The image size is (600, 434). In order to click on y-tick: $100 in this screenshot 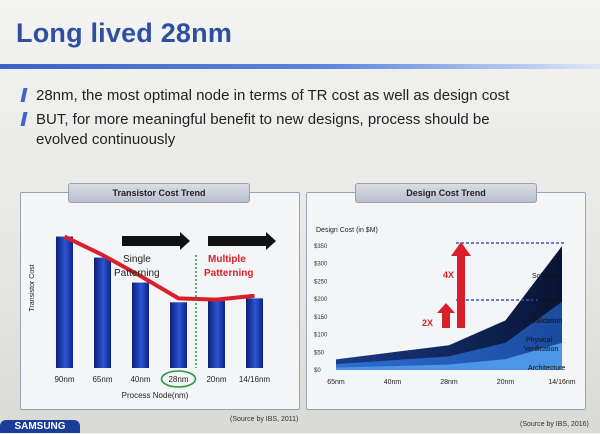, I will do `click(321, 336)`.